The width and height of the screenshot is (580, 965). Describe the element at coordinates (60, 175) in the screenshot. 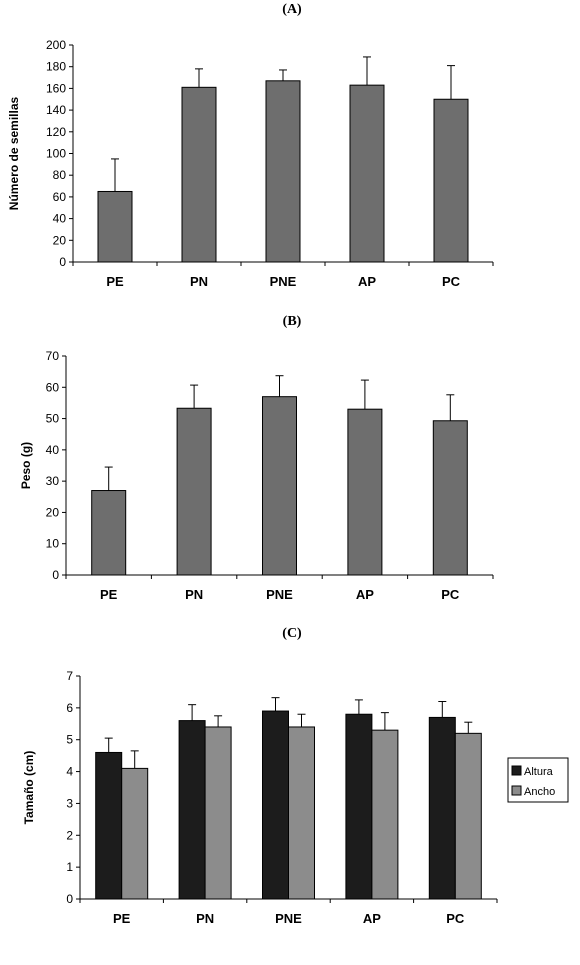

I see `chart1-ytick-label: 80` at that location.